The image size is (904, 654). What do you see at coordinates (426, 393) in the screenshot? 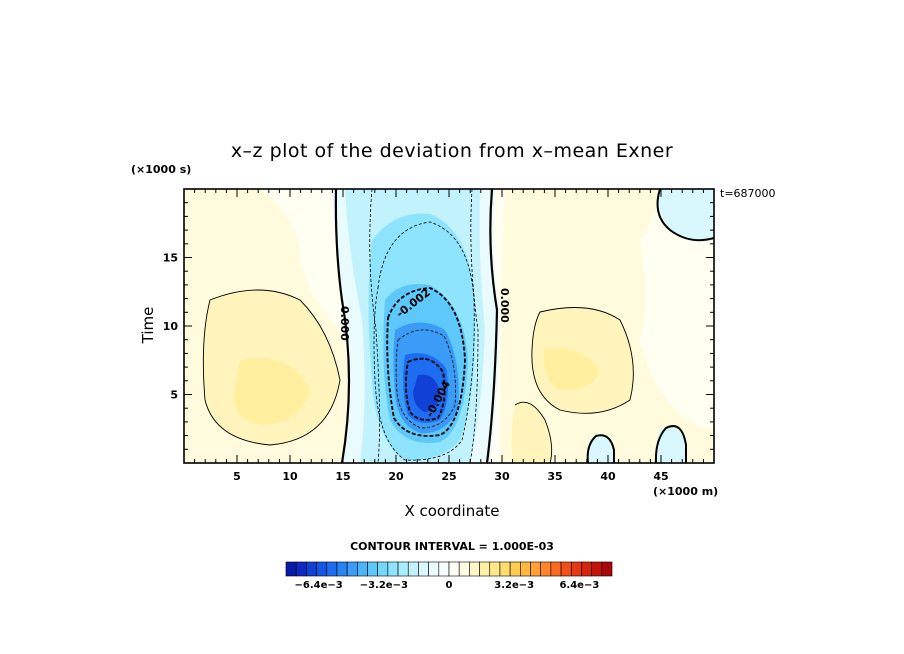
I see `negative-core` at bounding box center [426, 393].